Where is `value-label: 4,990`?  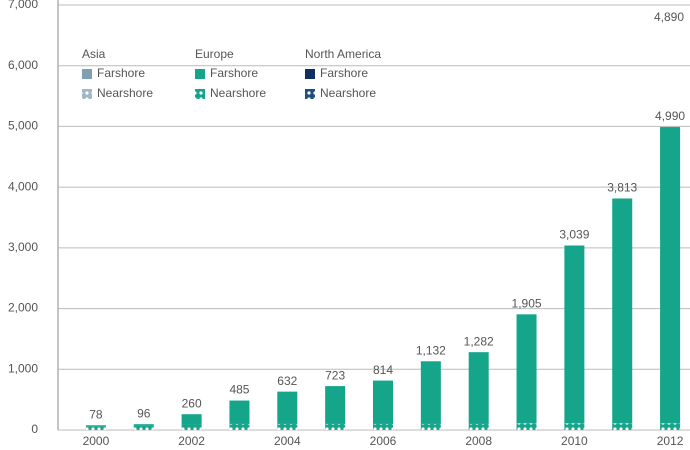
value-label: 4,990 is located at coordinates (670, 116).